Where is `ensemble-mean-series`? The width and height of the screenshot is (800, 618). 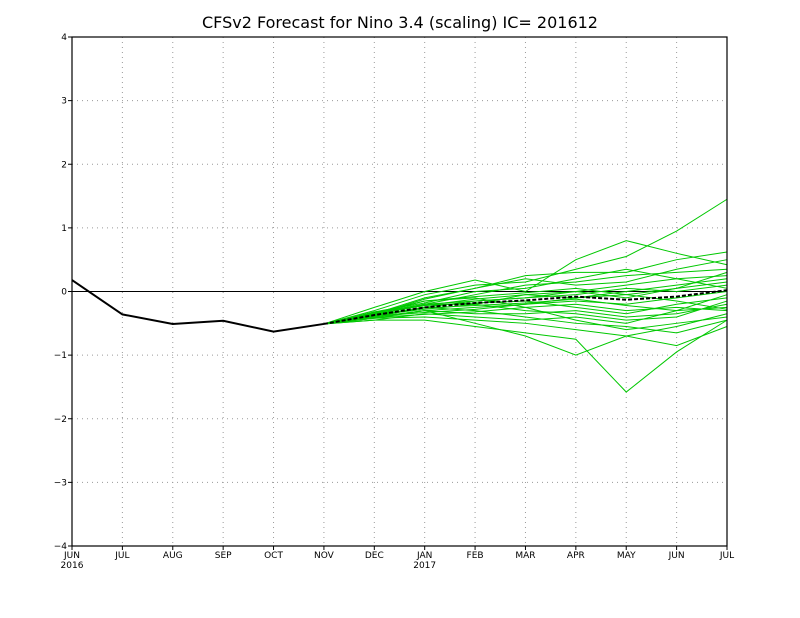
ensemble-mean-series is located at coordinates (525, 307).